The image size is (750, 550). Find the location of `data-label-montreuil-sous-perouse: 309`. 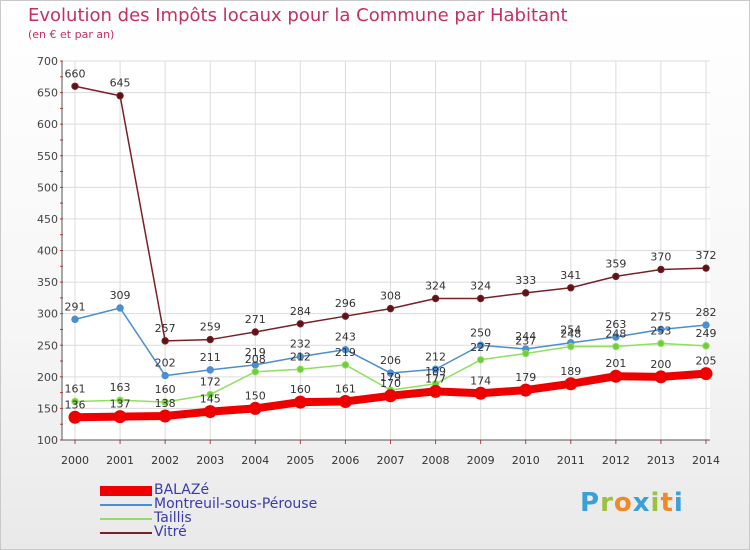

data-label-montreuil-sous-perouse: 309 is located at coordinates (120, 295).